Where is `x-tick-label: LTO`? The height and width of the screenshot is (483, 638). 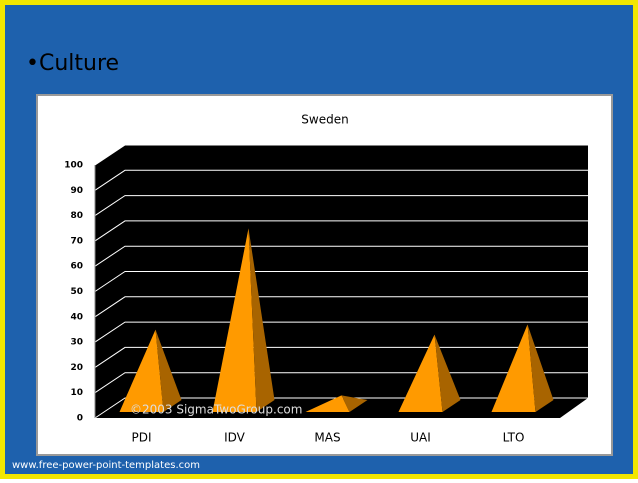
x-tick-label: LTO is located at coordinates (514, 438).